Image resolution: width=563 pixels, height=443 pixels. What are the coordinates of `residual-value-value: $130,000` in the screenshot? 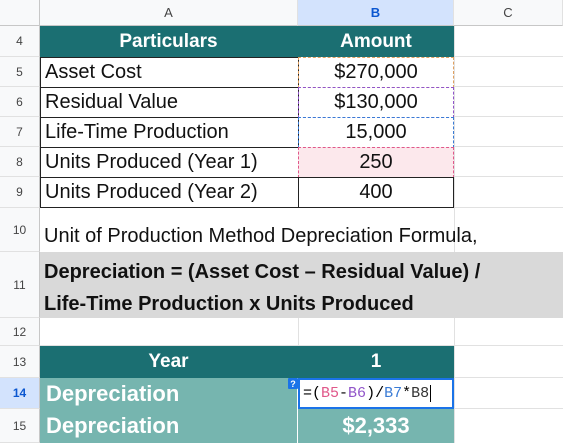 It's located at (376, 102).